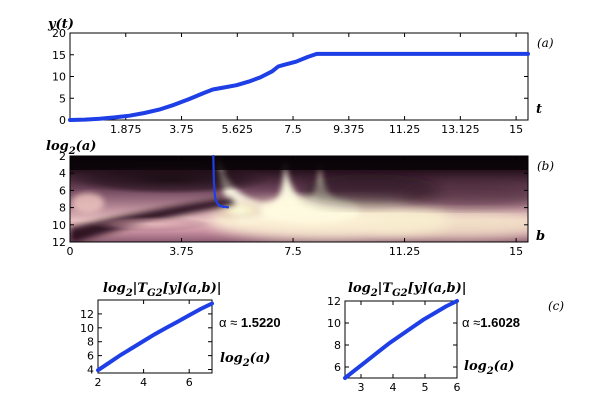 This screenshot has width=589, height=414. I want to click on panel-a-y-tick-label: 0, so click(62, 120).